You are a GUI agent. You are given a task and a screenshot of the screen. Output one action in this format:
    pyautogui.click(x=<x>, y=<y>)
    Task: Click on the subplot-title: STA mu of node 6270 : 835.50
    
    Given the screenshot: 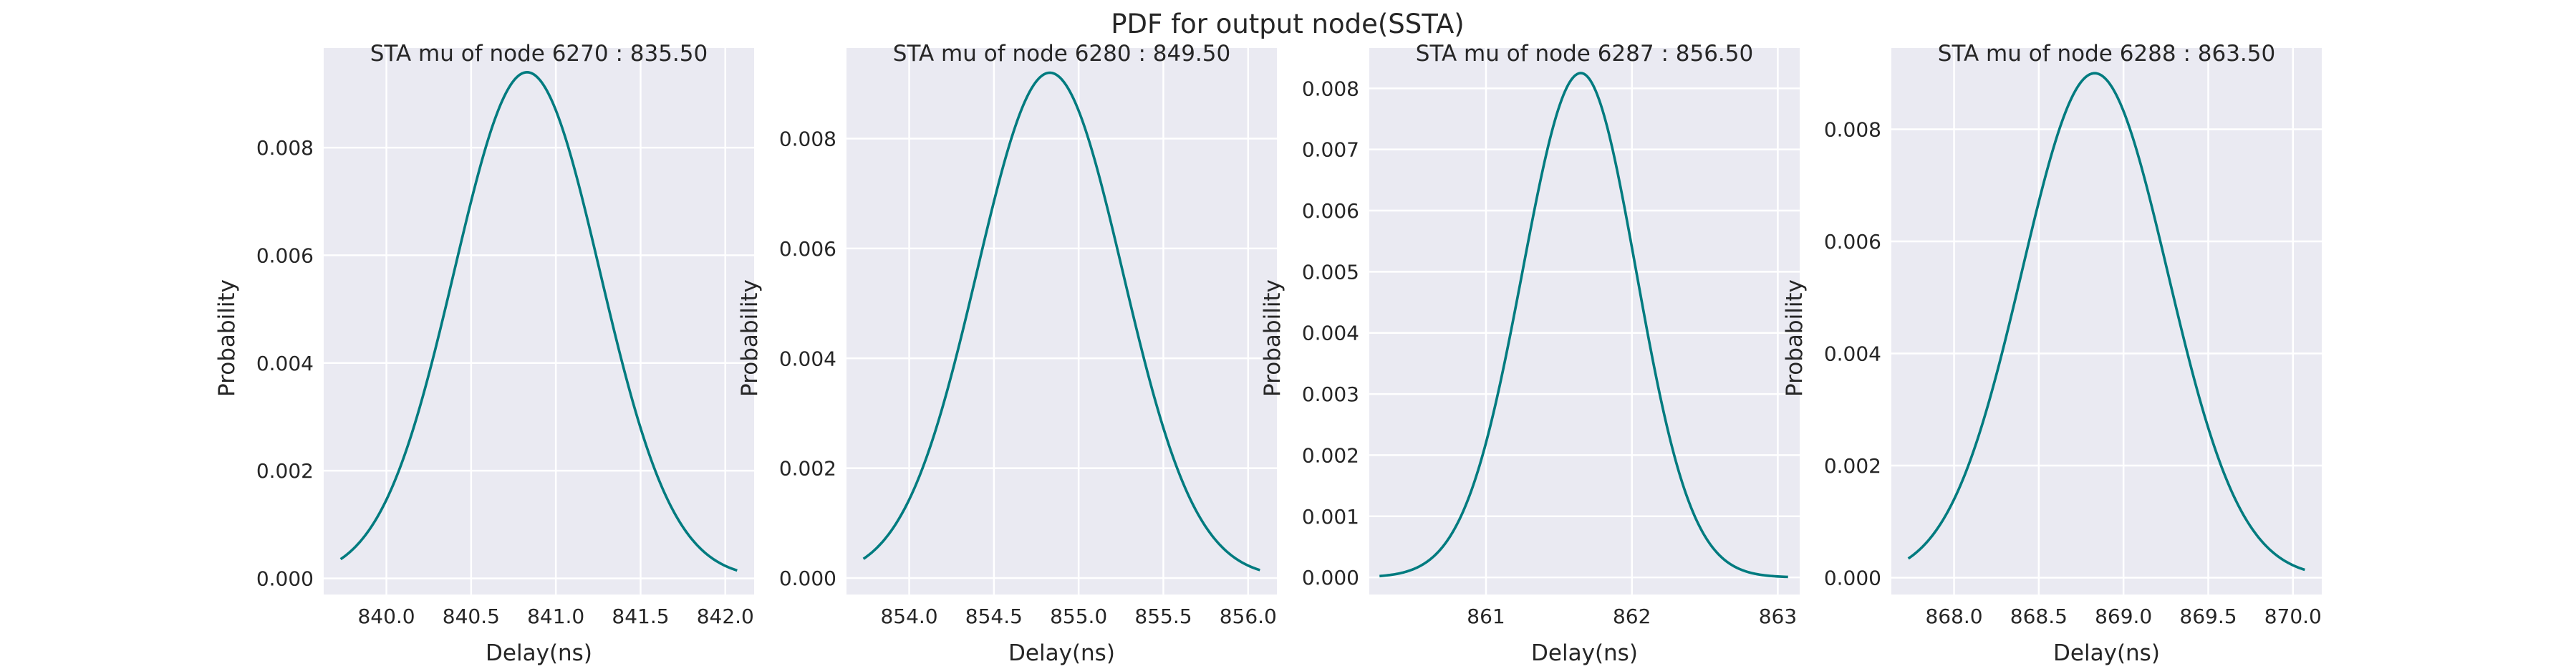 What is the action you would take?
    pyautogui.click(x=539, y=54)
    